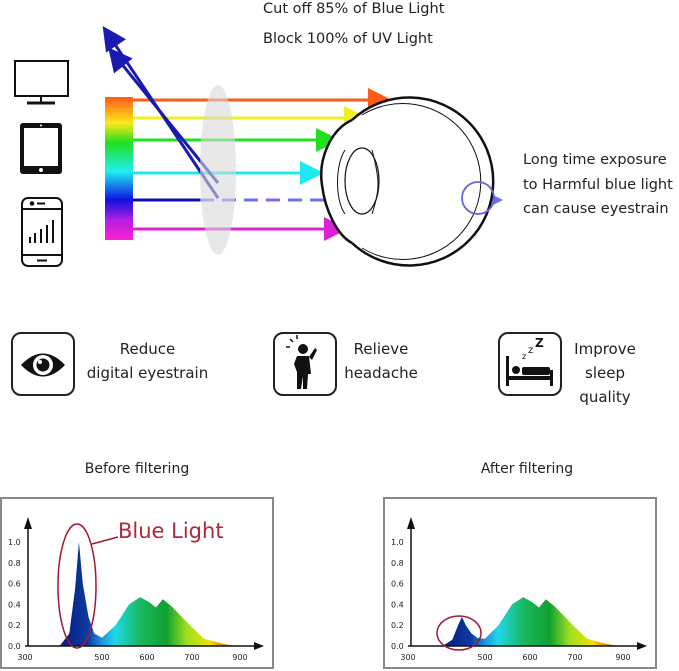 The height and width of the screenshot is (671, 679). I want to click on benefit-subtitle: headache, so click(381, 373).